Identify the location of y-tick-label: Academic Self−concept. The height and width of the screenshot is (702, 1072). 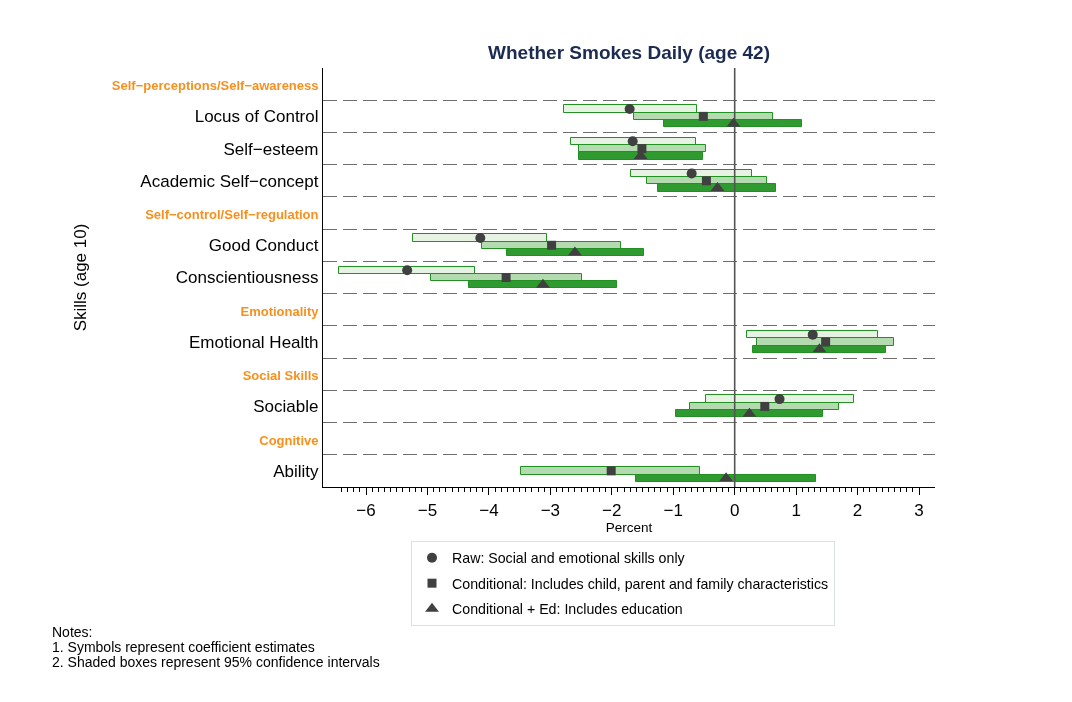
(229, 181).